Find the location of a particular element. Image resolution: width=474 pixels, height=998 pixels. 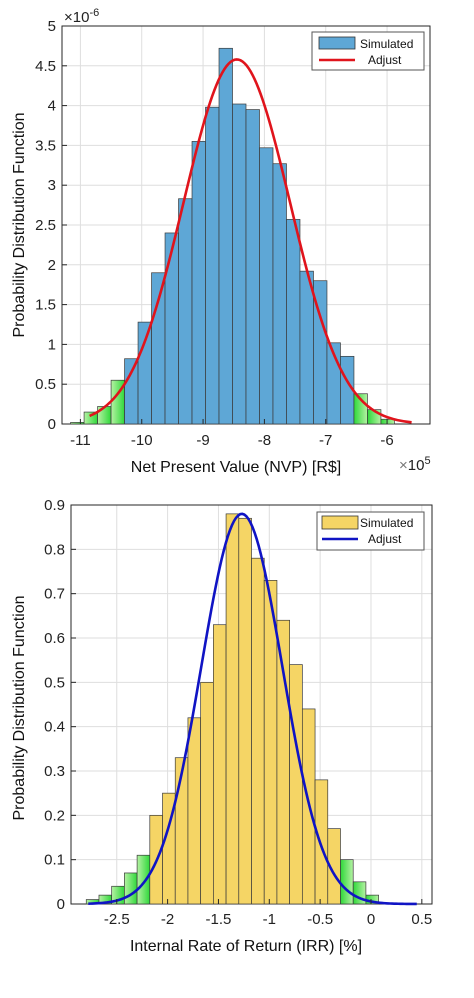

npv-ytick-label: 5 is located at coordinates (52, 26).